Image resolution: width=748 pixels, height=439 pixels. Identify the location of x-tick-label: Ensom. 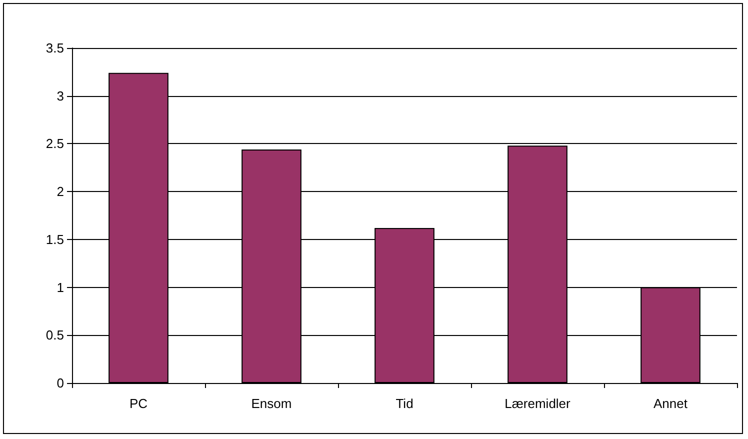
(271, 403).